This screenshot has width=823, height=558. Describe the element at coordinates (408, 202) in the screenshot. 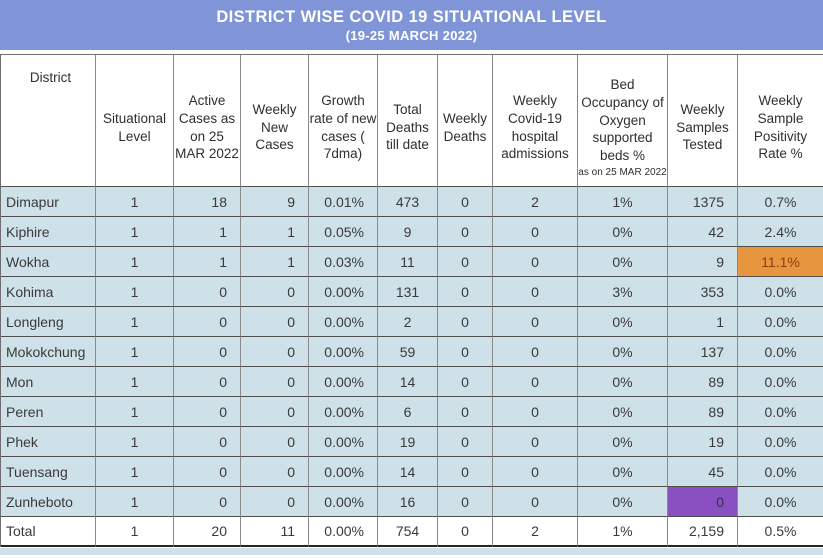

I see `value-cell: 473` at that location.